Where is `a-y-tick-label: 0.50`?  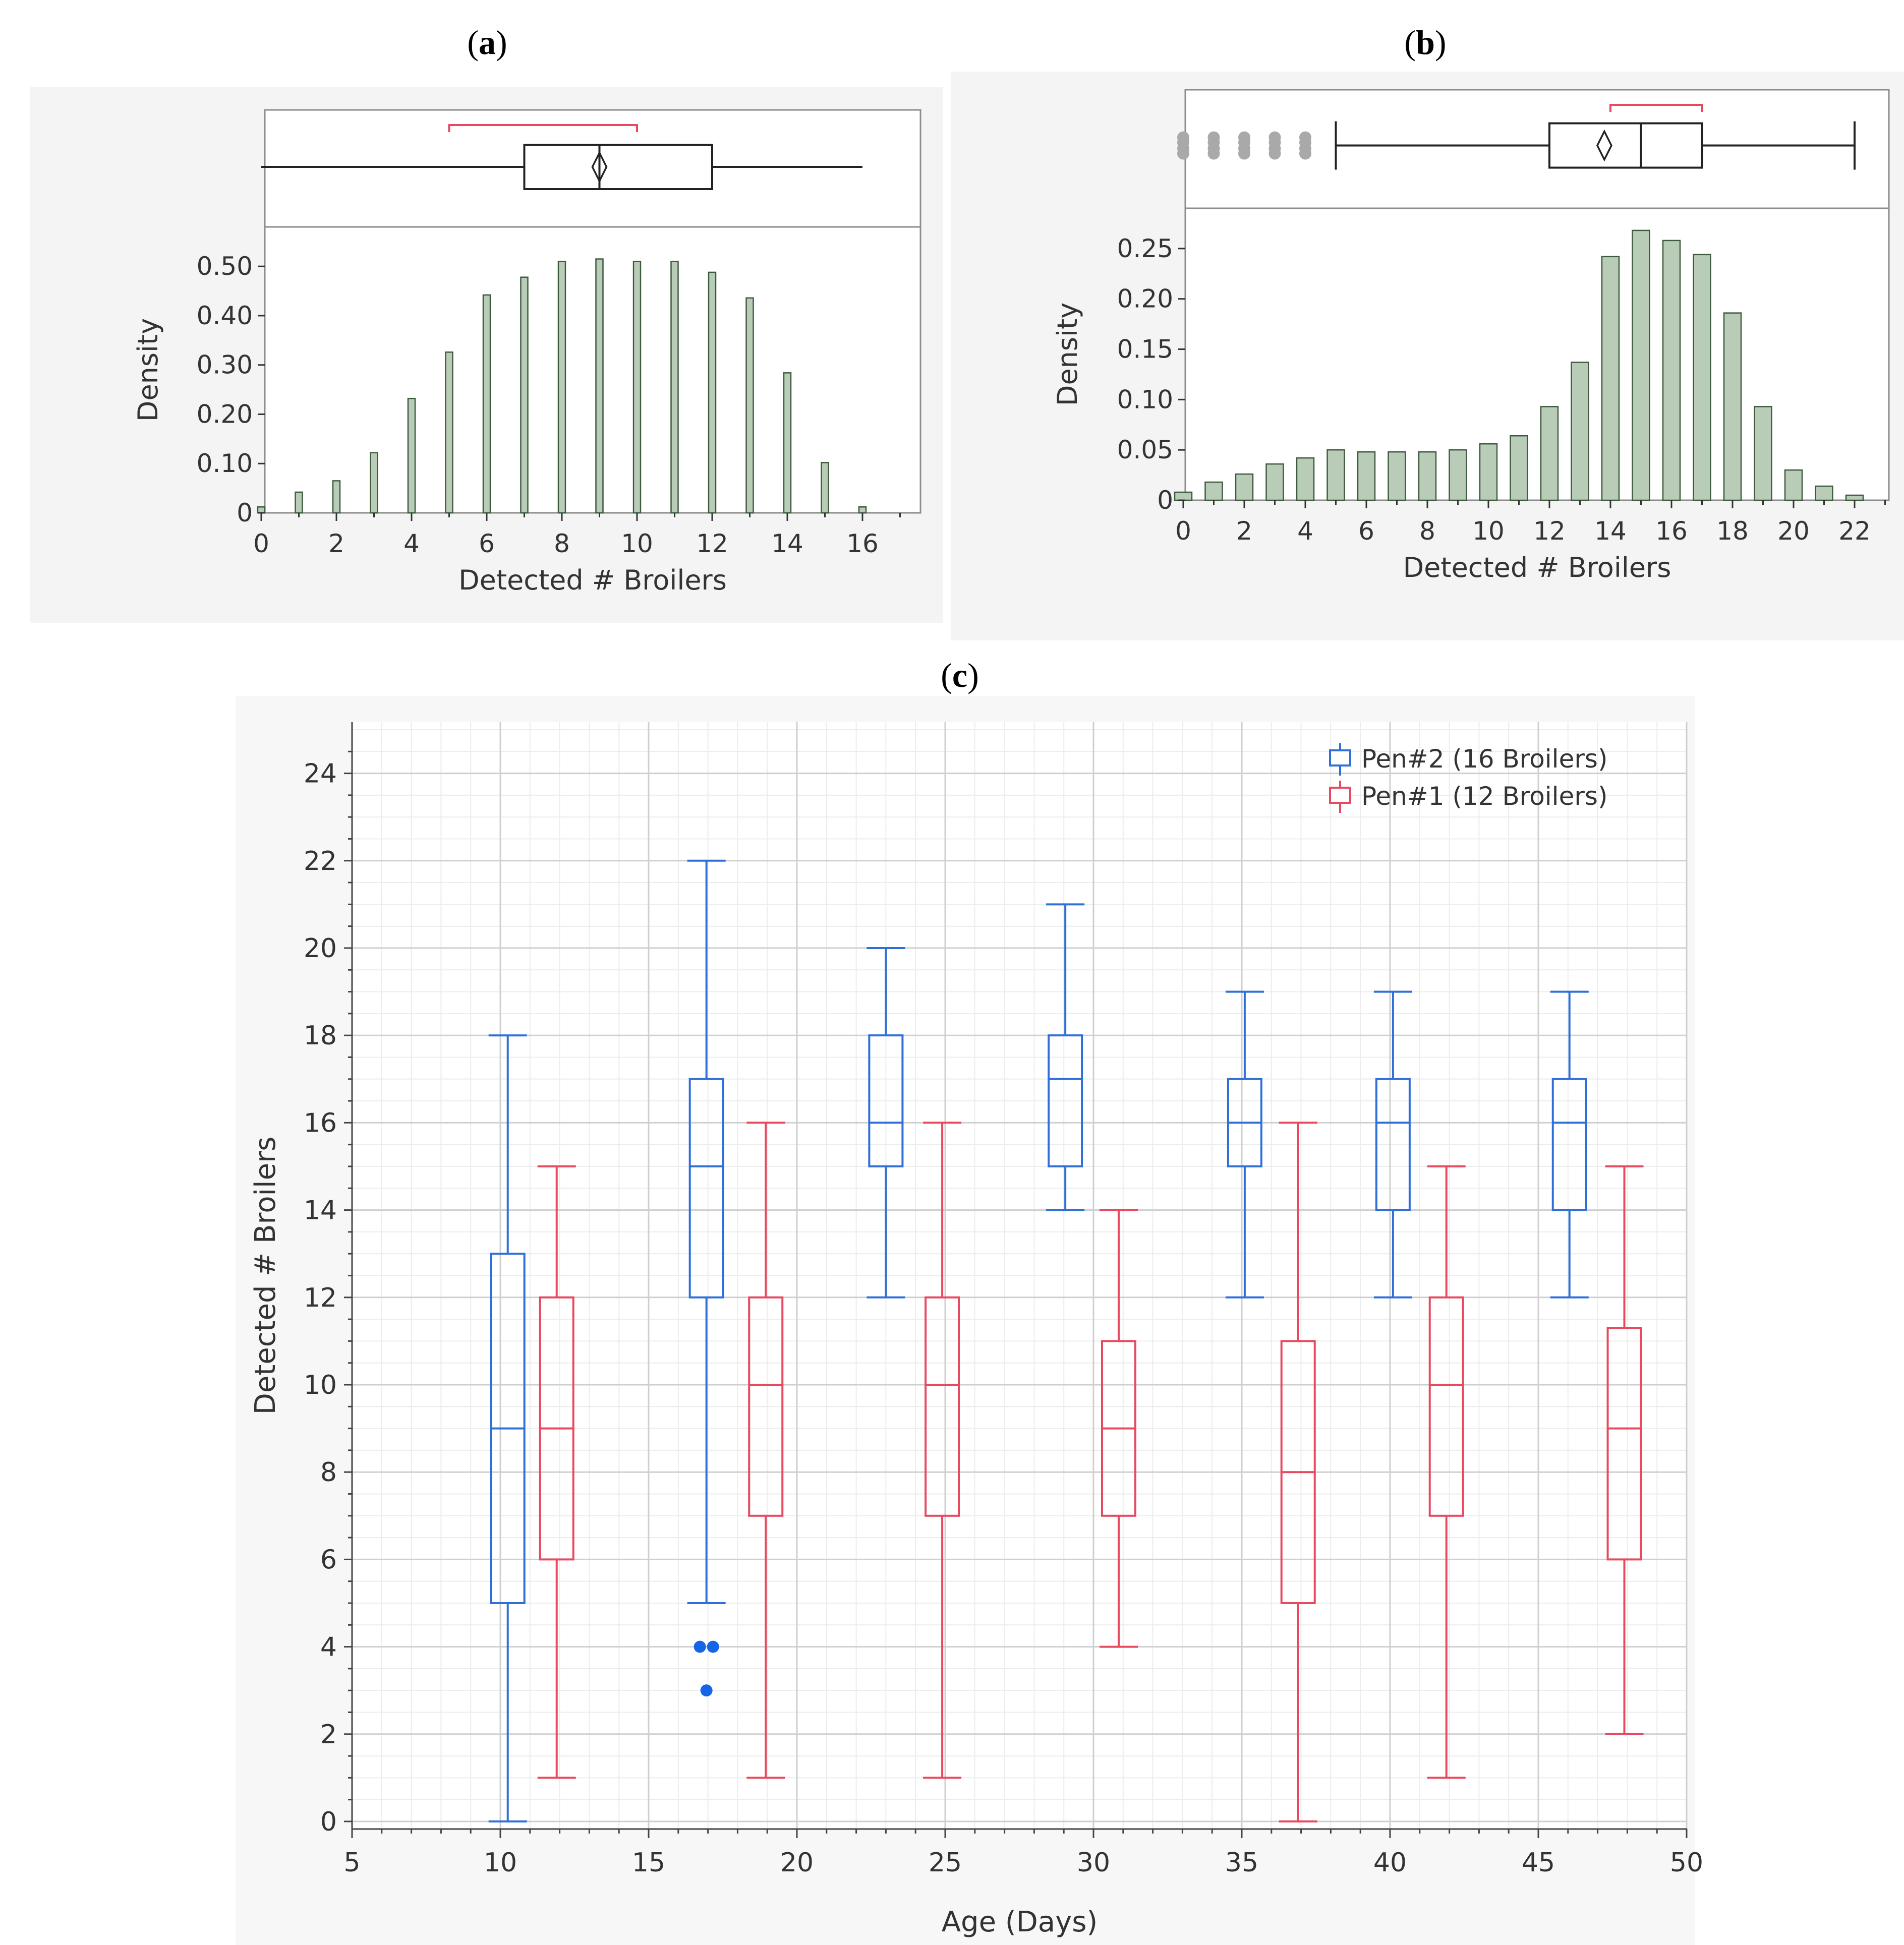 a-y-tick-label: 0.50 is located at coordinates (225, 266).